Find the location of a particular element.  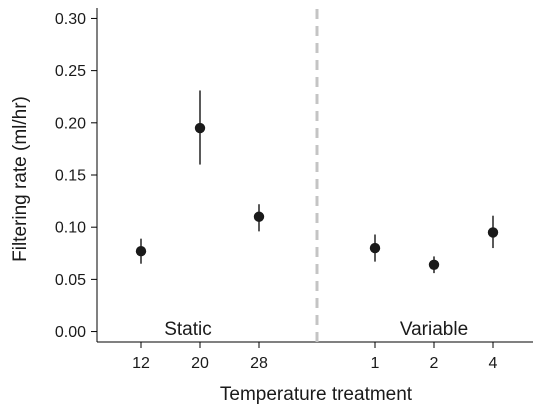

y-tick-label: 0.00 is located at coordinates (70, 332).